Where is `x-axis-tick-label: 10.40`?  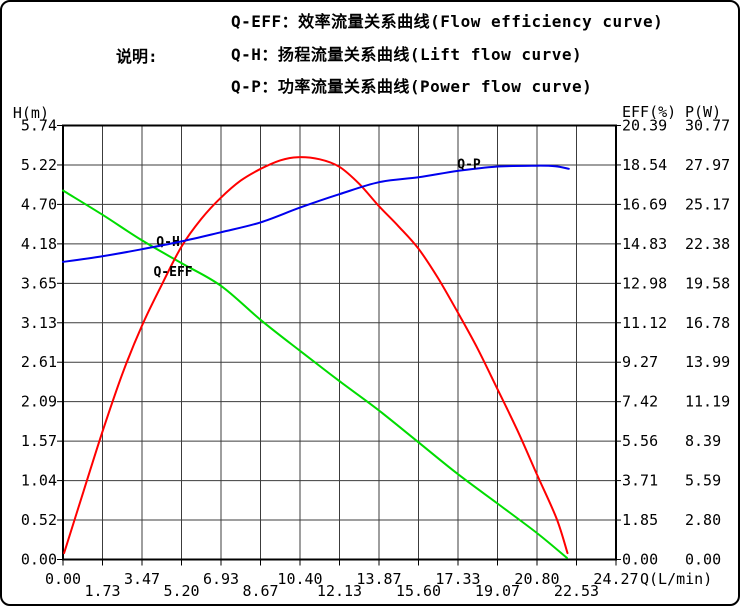
x-axis-tick-label: 10.40 is located at coordinates (299, 579).